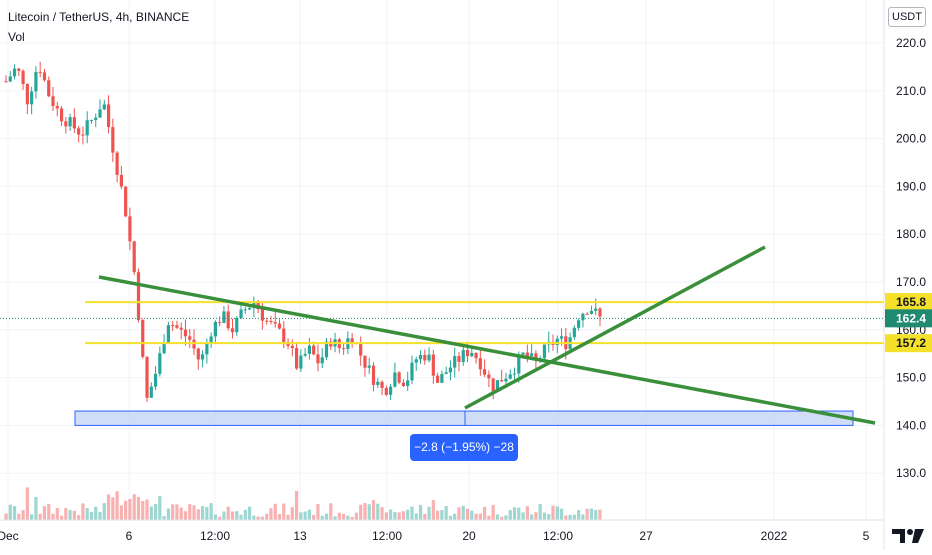 This screenshot has height=555, width=932. What do you see at coordinates (615, 327) in the screenshot?
I see `ascending-trend-line` at bounding box center [615, 327].